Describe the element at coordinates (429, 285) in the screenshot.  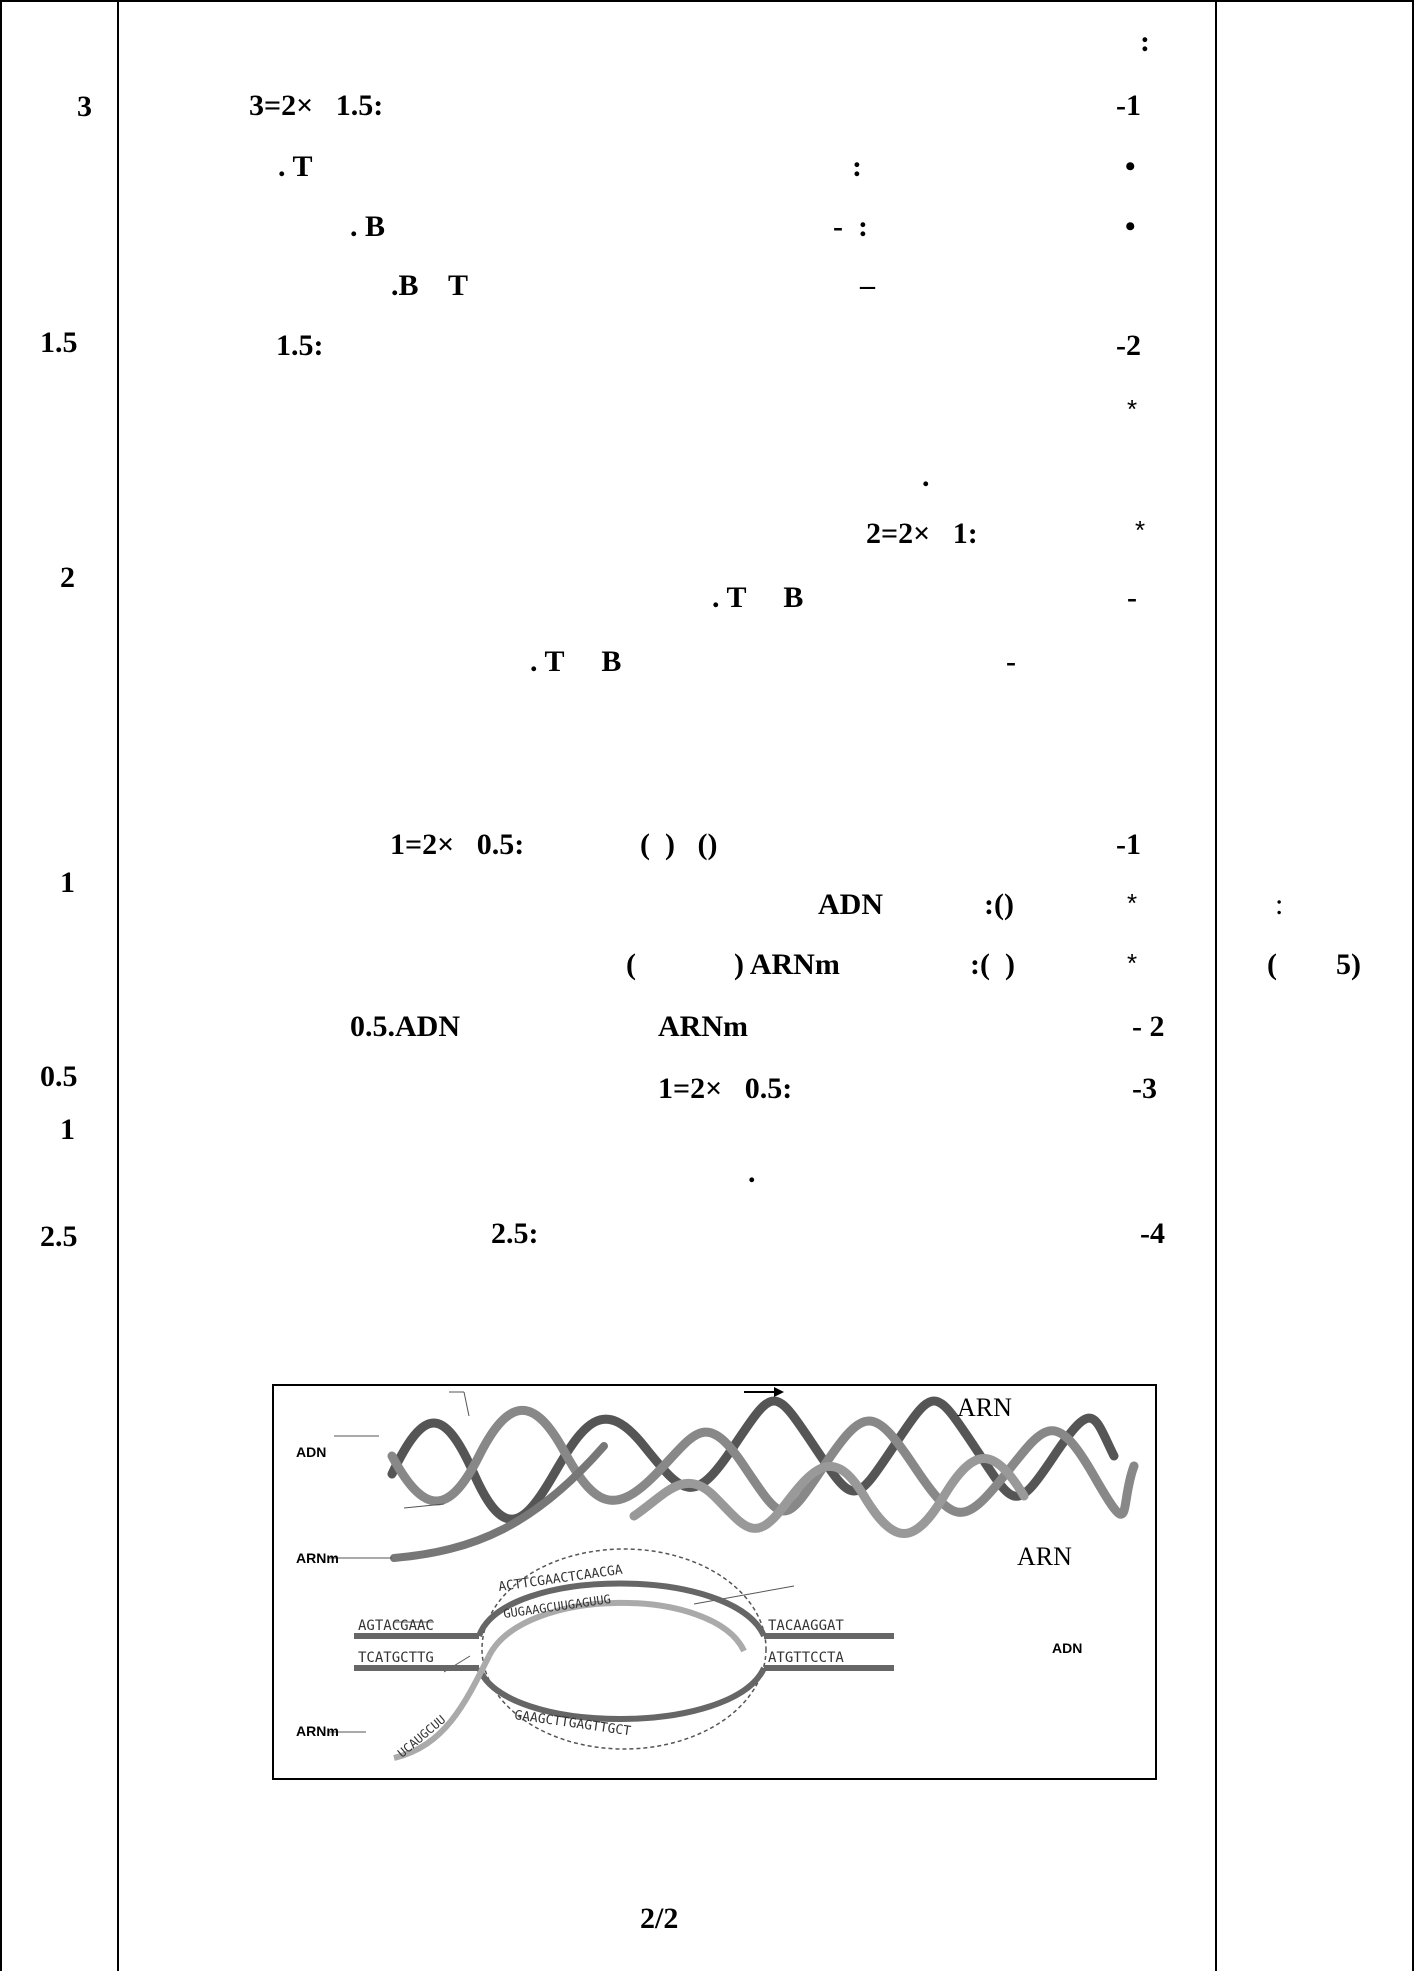
I see `answer-b-t: .B T` at that location.